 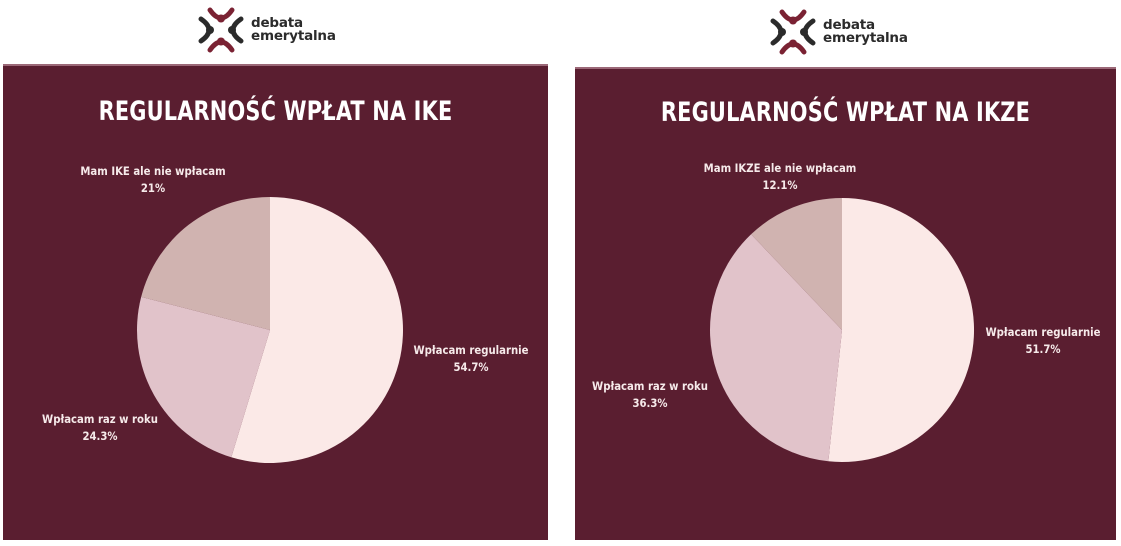 What do you see at coordinates (780, 176) in the screenshot?
I see `slice-label-nie-wplacam: Mam IKZE ale nie wpłacam 12.1%` at bounding box center [780, 176].